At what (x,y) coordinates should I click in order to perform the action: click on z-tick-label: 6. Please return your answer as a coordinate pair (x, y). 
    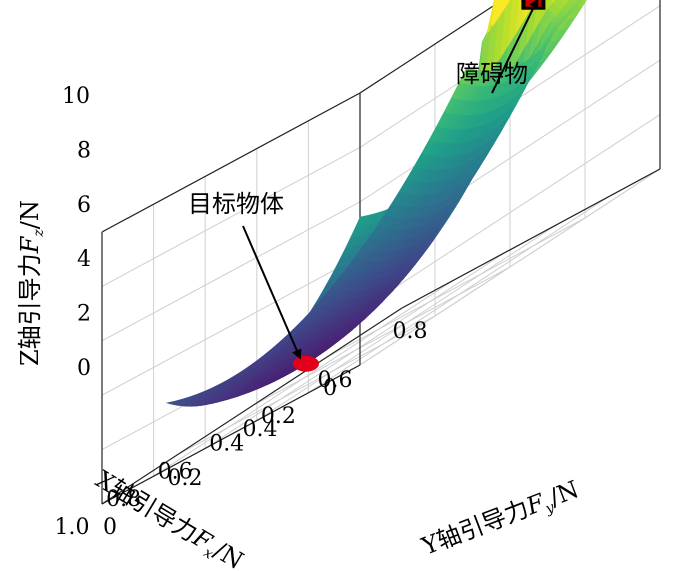
    Looking at the image, I should click on (84, 205).